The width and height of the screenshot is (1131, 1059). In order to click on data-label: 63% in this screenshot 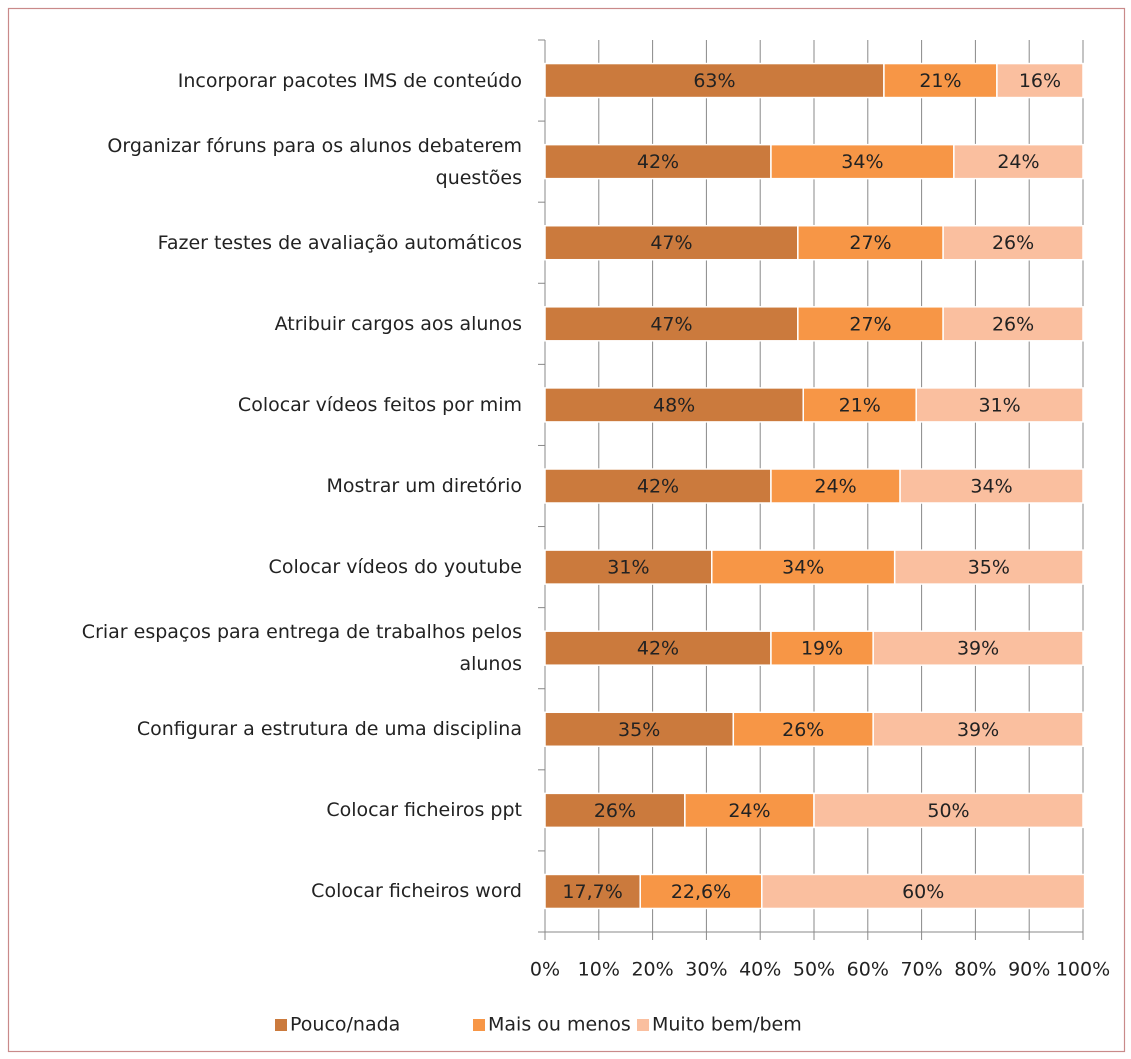, I will do `click(714, 81)`.